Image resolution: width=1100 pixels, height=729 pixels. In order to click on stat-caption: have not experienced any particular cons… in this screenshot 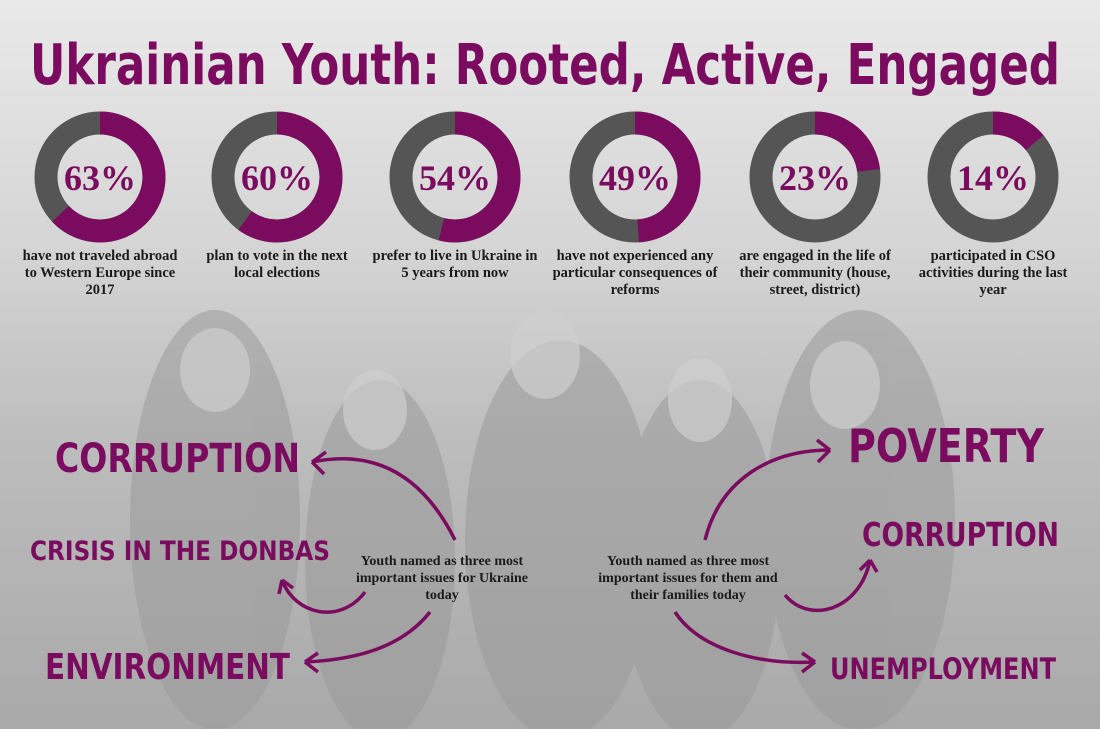, I will do `click(635, 273)`.